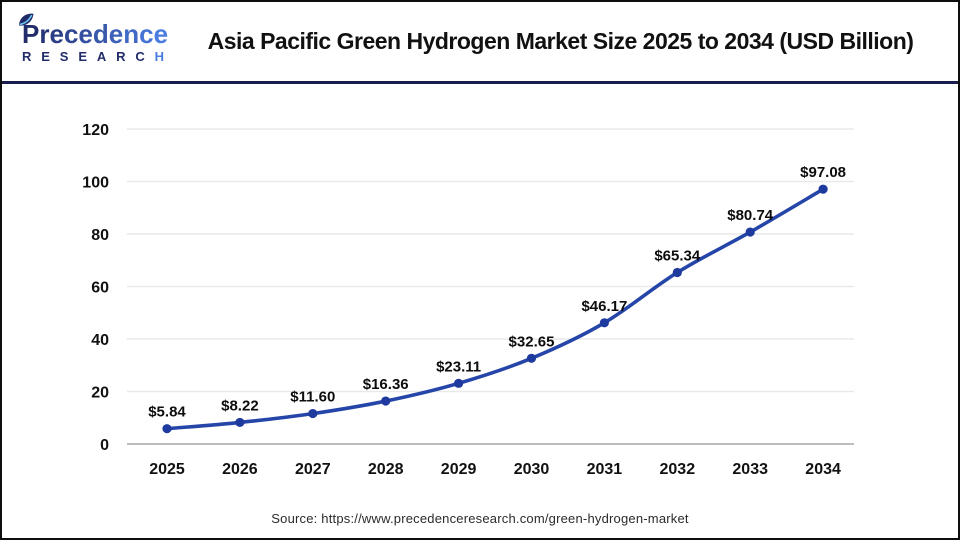 This screenshot has width=960, height=540. What do you see at coordinates (750, 215) in the screenshot?
I see `data-point-label: $80.74` at bounding box center [750, 215].